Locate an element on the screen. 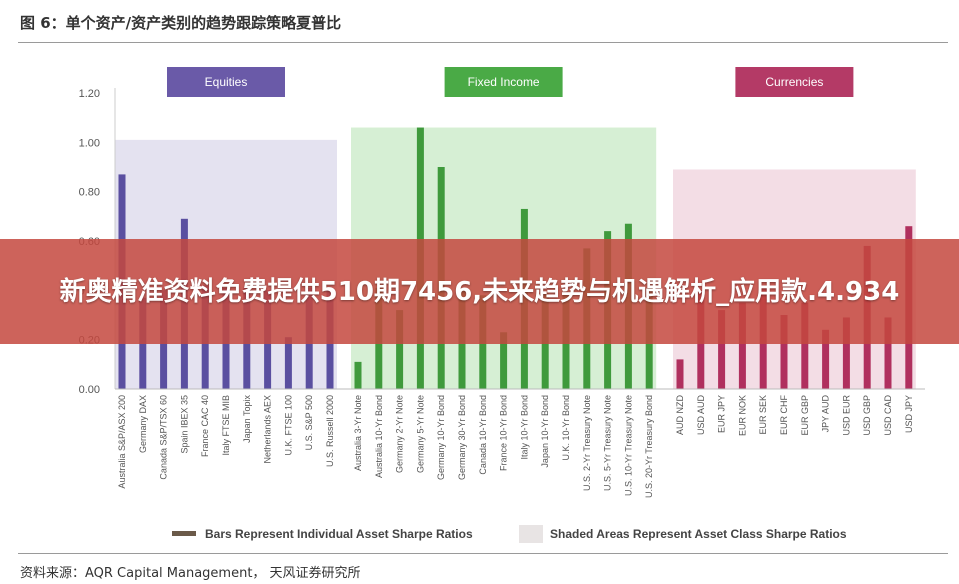 This screenshot has height=584, width=959. category-label: Germany 10-Yr Bond is located at coordinates (441, 437).